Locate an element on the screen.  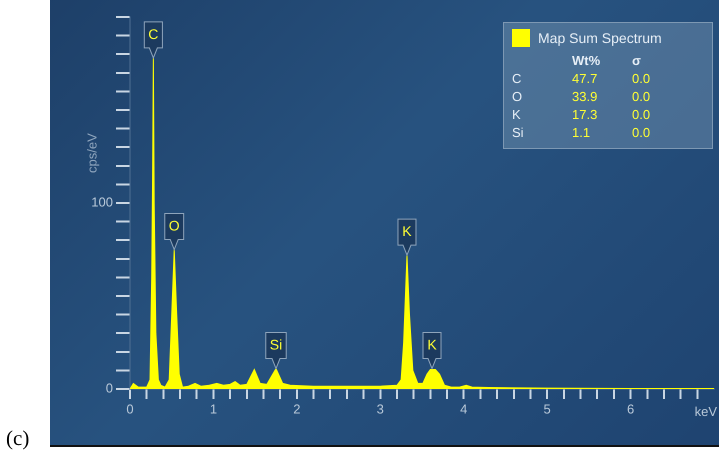
annotation: Wt% is located at coordinates (587, 60).